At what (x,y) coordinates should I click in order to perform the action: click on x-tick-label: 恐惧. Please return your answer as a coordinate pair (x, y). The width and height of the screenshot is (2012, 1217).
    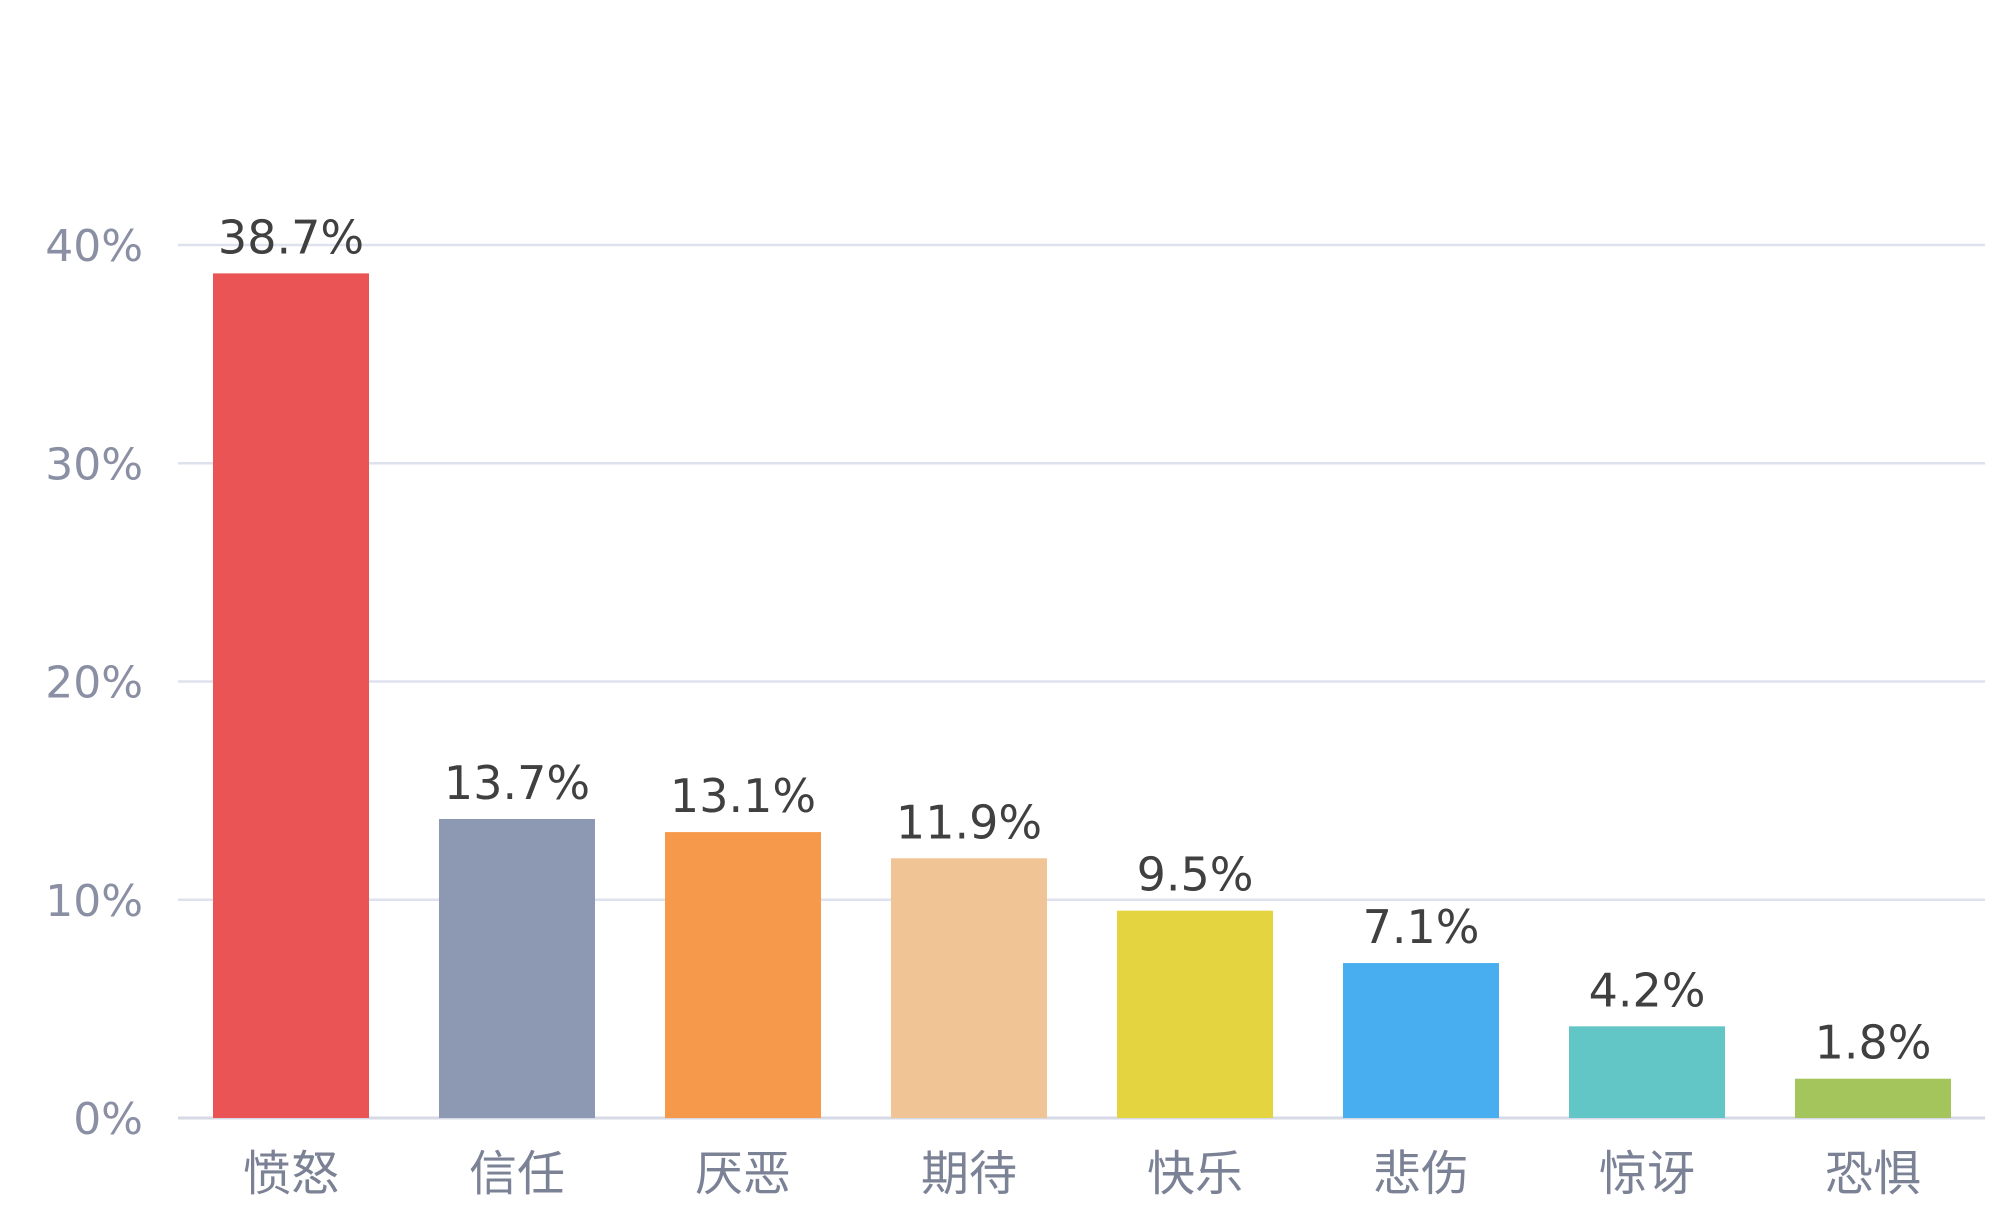
    Looking at the image, I should click on (1873, 1174).